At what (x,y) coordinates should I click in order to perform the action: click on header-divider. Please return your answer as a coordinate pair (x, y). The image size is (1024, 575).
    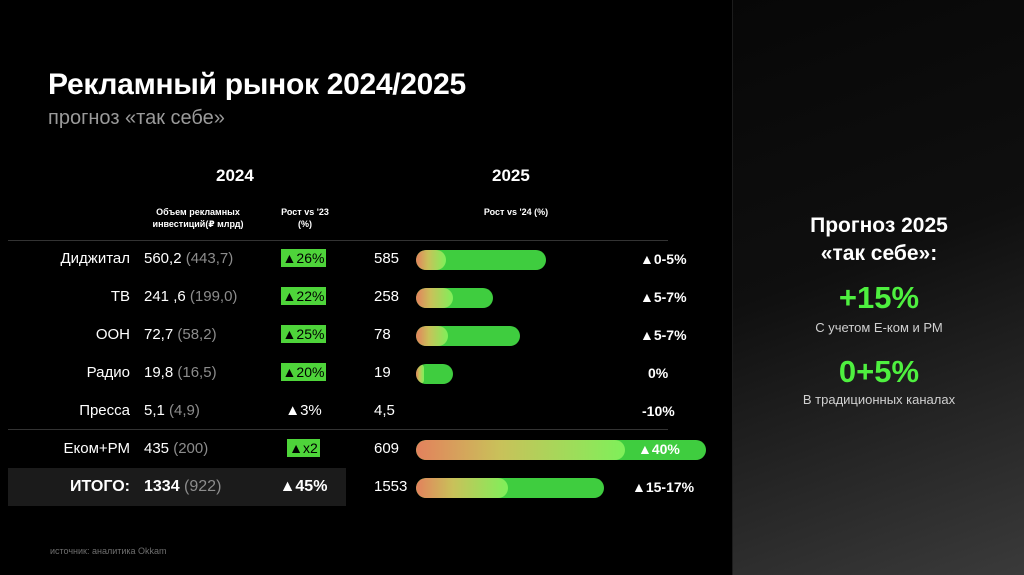
    Looking at the image, I should click on (338, 240).